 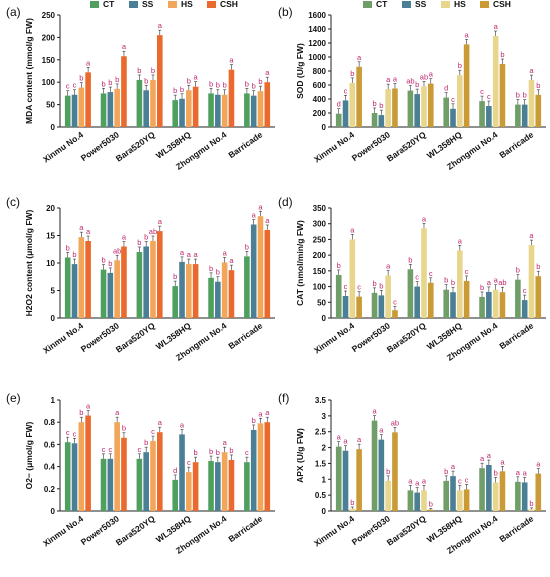 What do you see at coordinates (50, 422) in the screenshot?
I see `y-tick-label: 0.8` at bounding box center [50, 422].